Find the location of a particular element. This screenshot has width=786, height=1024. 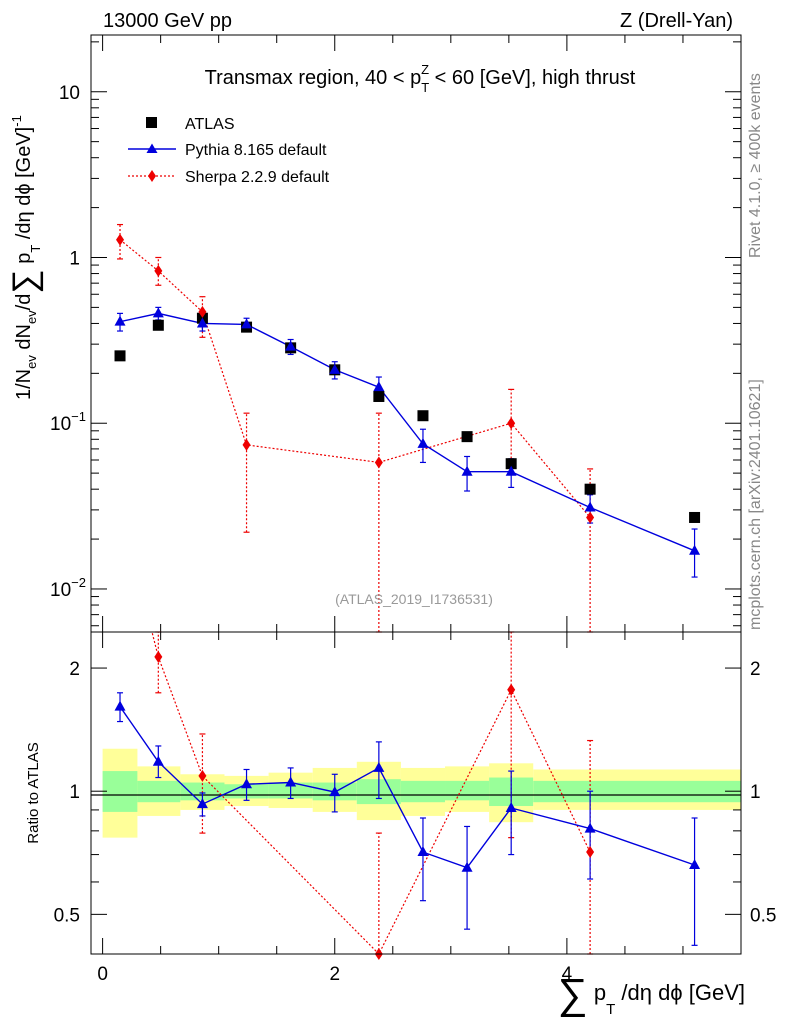

pythia-ratio-line is located at coordinates (407, 787).